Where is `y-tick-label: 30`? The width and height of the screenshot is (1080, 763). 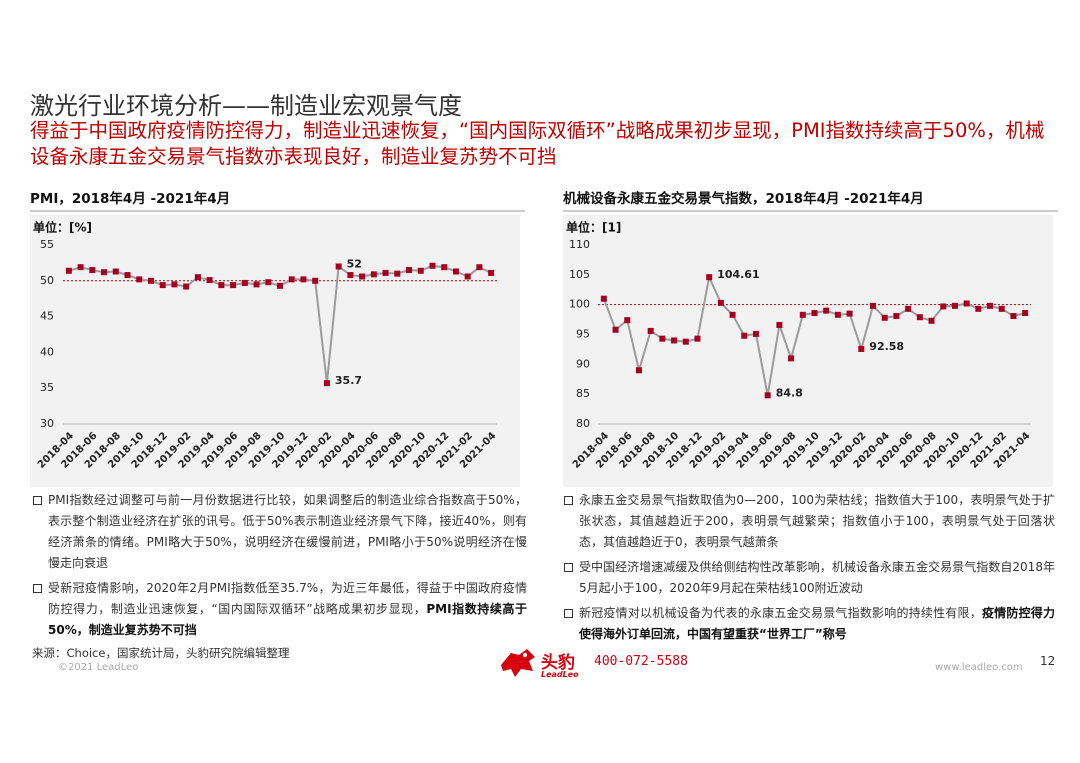
y-tick-label: 30 is located at coordinates (47, 423).